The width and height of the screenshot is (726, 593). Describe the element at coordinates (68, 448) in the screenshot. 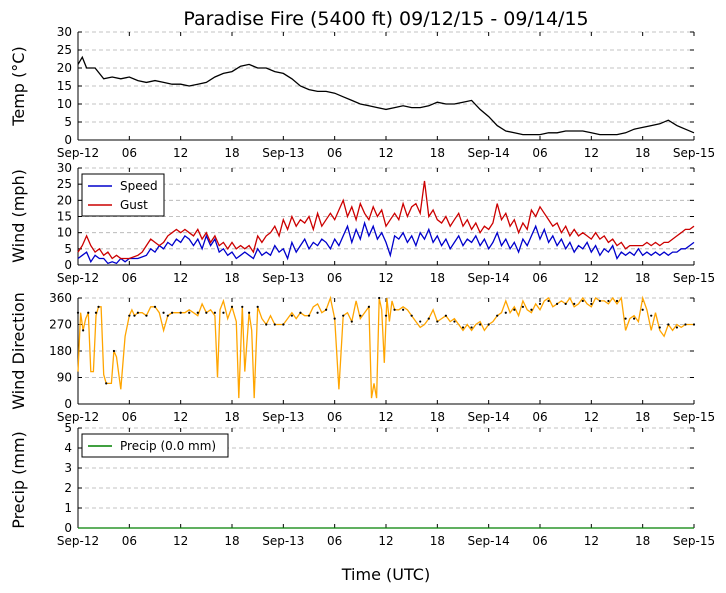

I see `precip-y-tick-label: 4` at that location.